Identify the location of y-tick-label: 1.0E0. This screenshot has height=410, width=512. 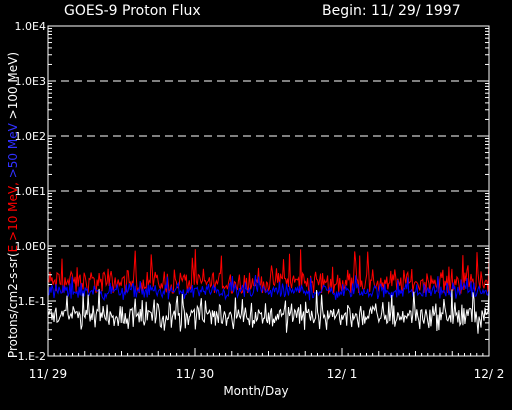
(30, 246).